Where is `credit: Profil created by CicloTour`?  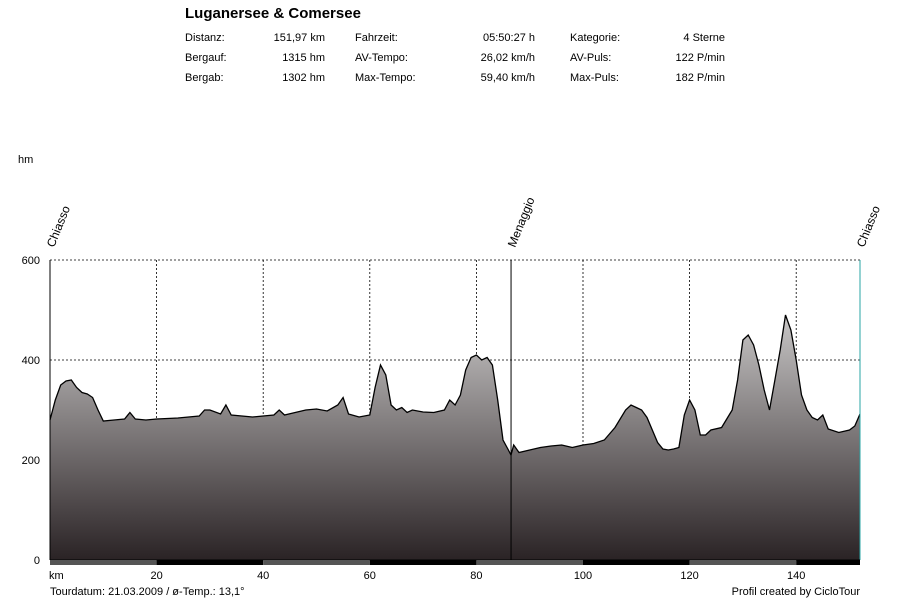
credit: Profil created by CicloTour is located at coordinates (795, 592).